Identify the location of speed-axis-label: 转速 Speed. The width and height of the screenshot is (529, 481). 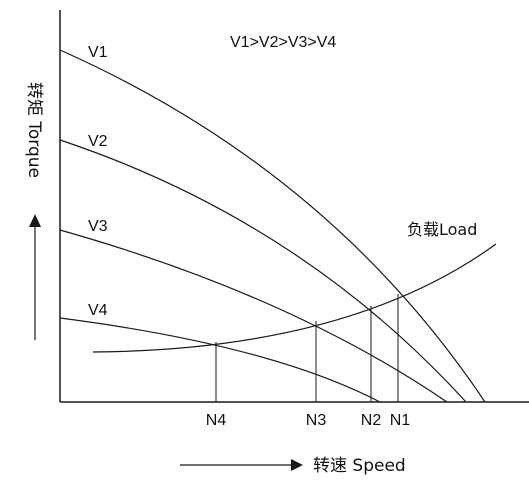
(359, 466).